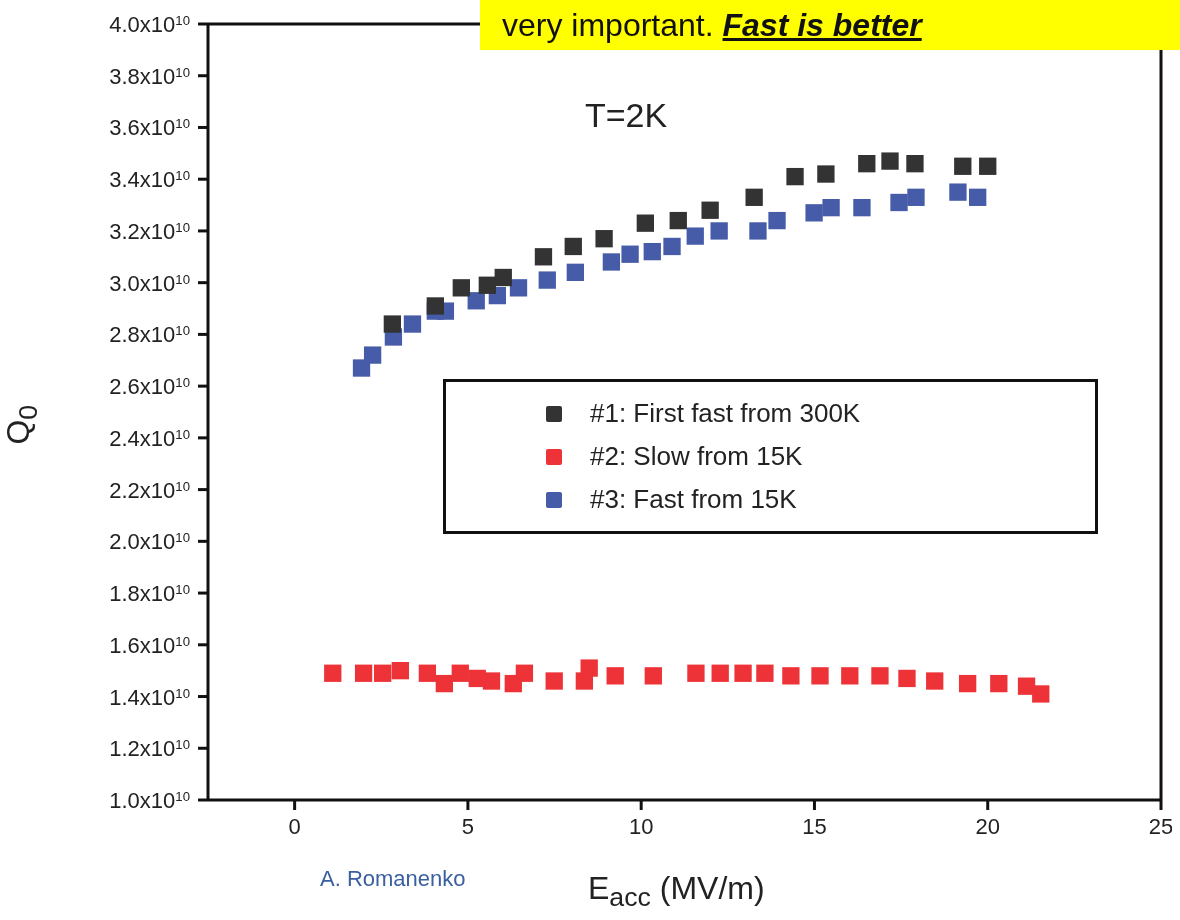 The image size is (1180, 920). Describe the element at coordinates (693, 499) in the screenshot. I see `legend-label: #3: Fast from 15K` at that location.